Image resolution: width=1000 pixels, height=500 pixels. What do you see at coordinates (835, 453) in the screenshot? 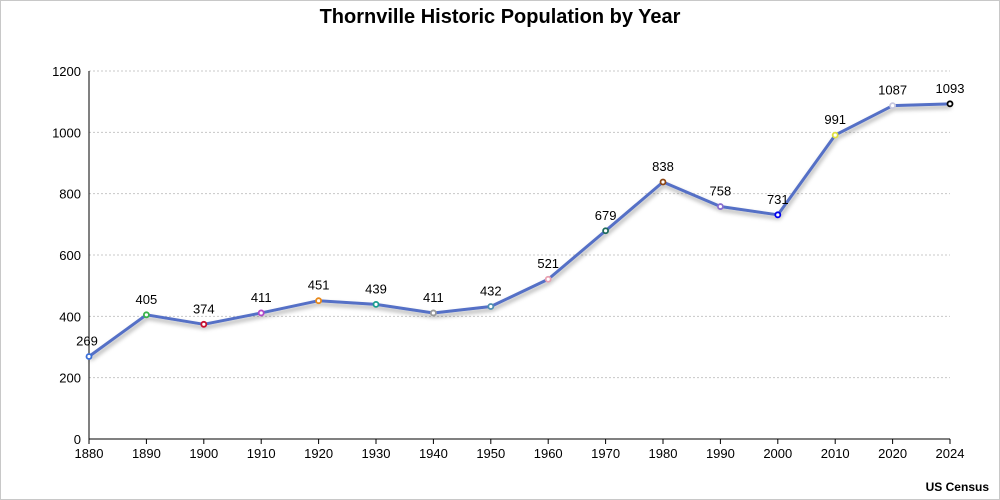
I see `x-tick-label: 2010` at bounding box center [835, 453].